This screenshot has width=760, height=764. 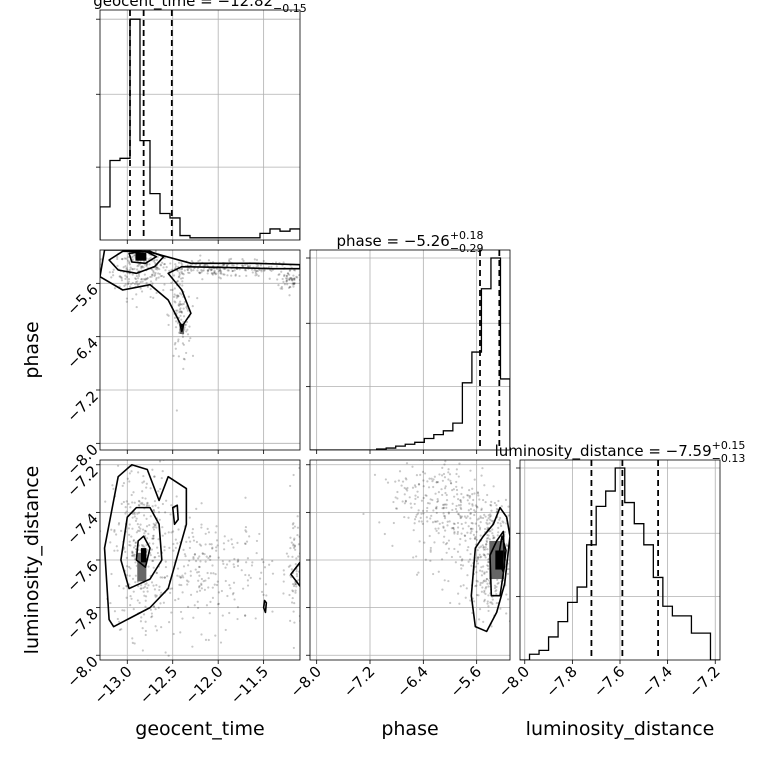 What do you see at coordinates (82, 353) in the screenshot?
I see `y-tick-label: −6.4` at bounding box center [82, 353].